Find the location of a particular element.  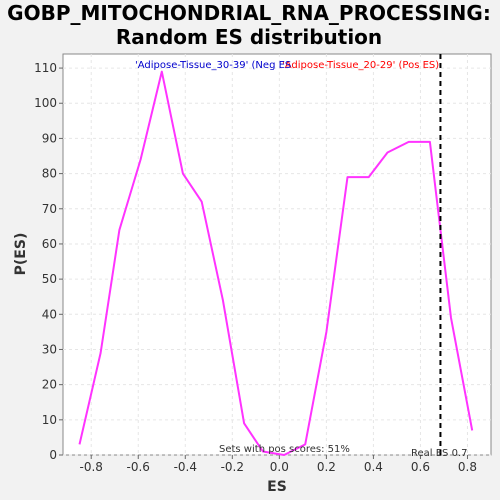

y-tick-label: 70 is located at coordinates (49, 209).